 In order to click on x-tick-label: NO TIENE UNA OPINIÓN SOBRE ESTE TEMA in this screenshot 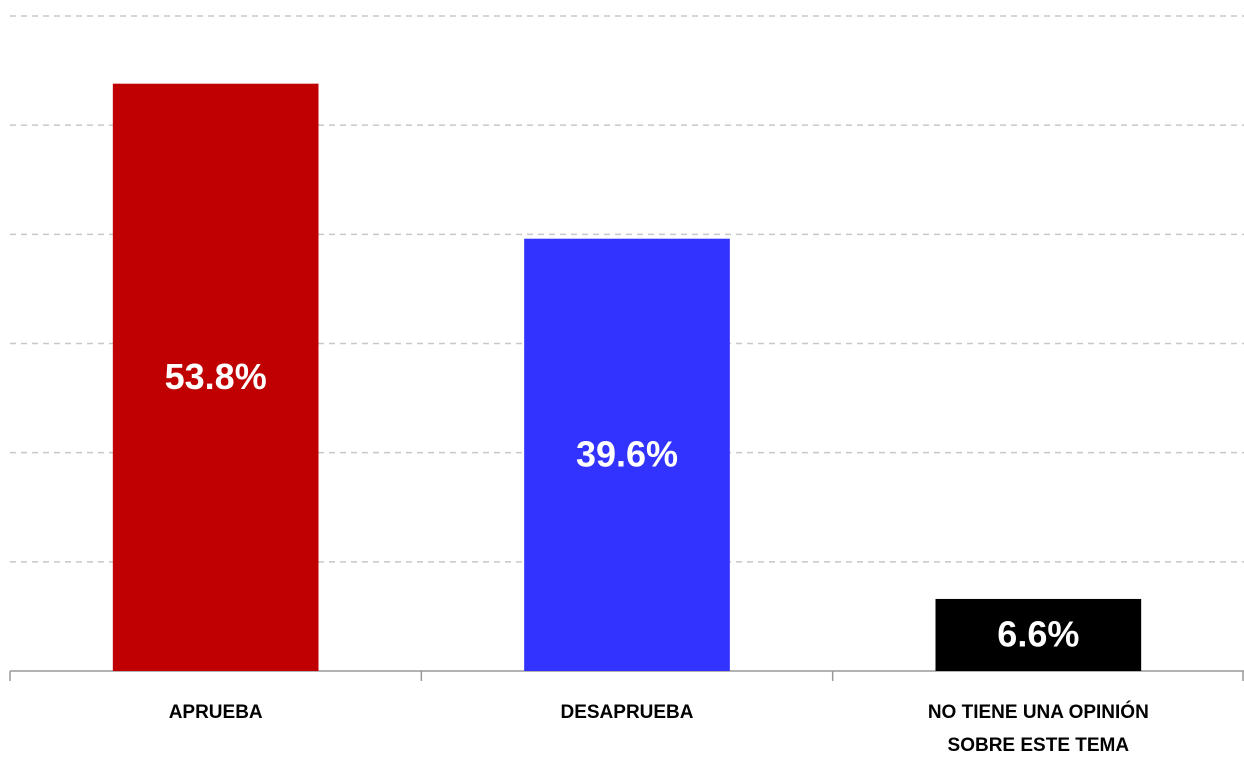, I will do `click(1038, 728)`.